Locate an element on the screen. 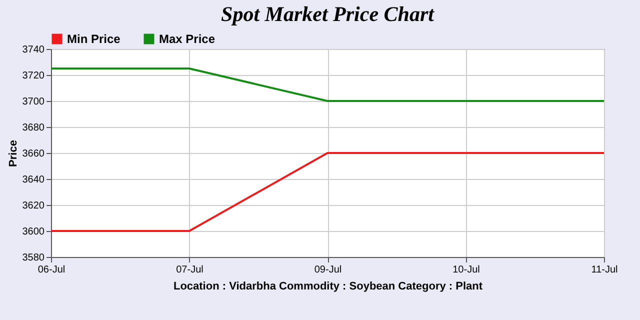  x-tick-label: 11-Jul is located at coordinates (604, 270).